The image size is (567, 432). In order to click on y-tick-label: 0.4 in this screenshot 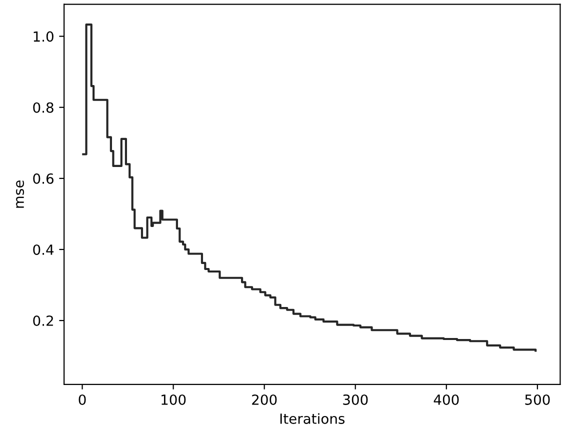, I will do `click(43, 249)`.